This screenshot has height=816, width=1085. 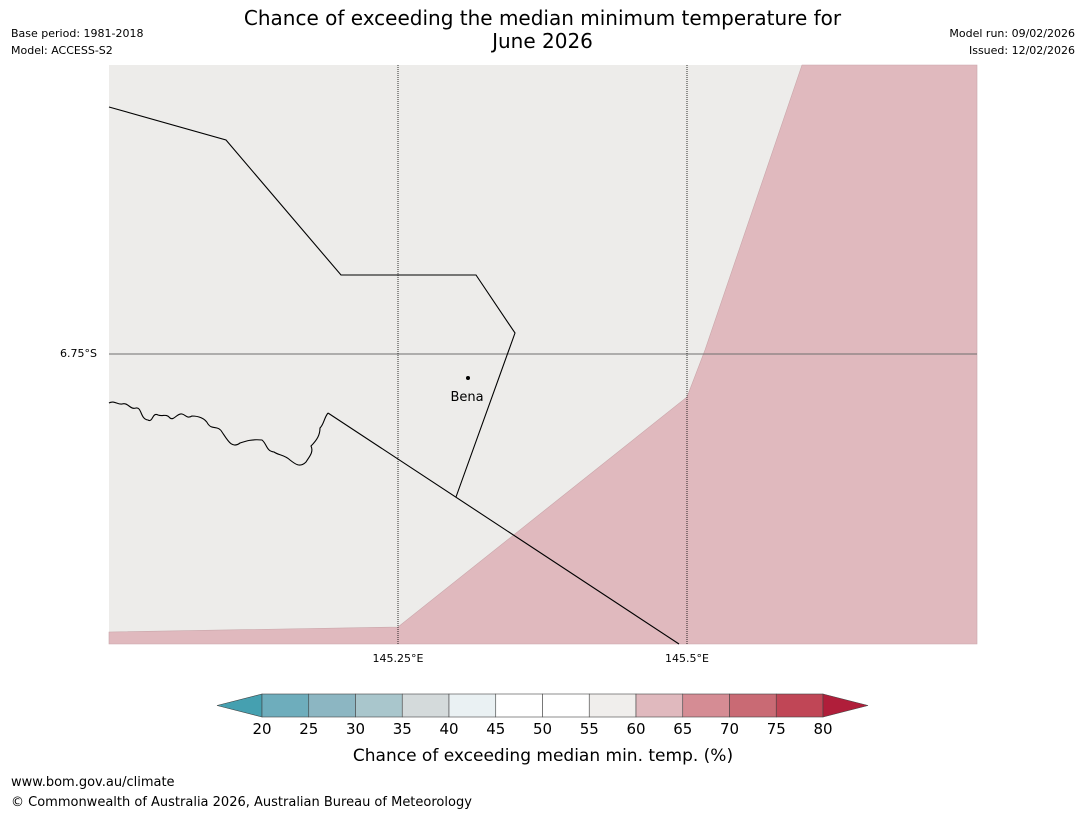 What do you see at coordinates (776, 729) in the screenshot?
I see `colorbar-tick-label: 75` at bounding box center [776, 729].